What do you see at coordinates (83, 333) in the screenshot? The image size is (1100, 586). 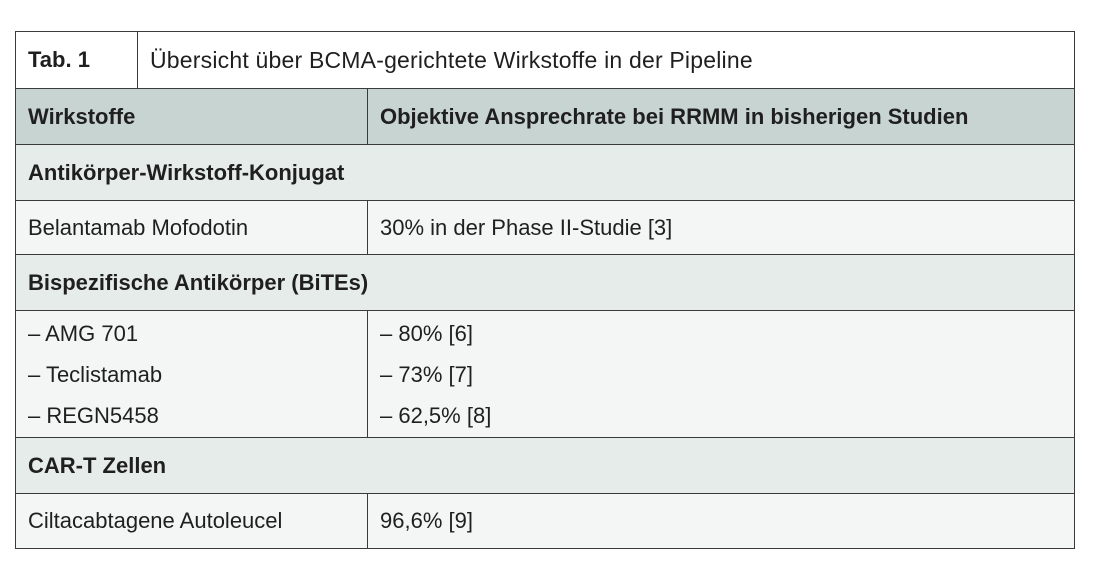 I see `drug-item: – AMG 701` at bounding box center [83, 333].